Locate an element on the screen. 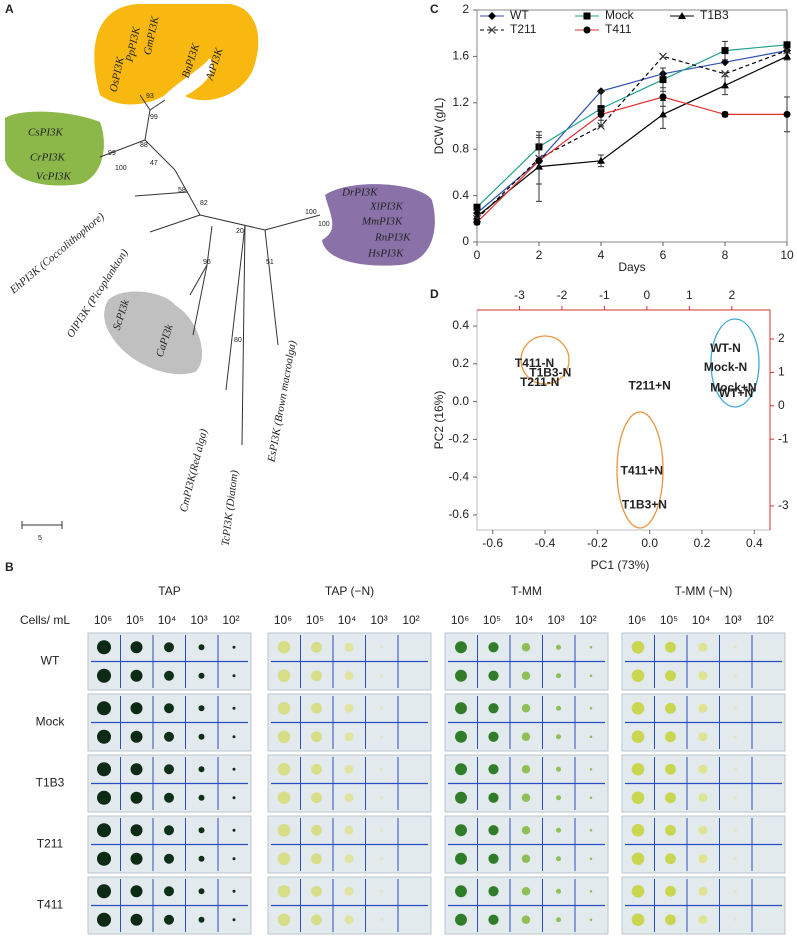  strain-label: Mock is located at coordinates (51, 722).